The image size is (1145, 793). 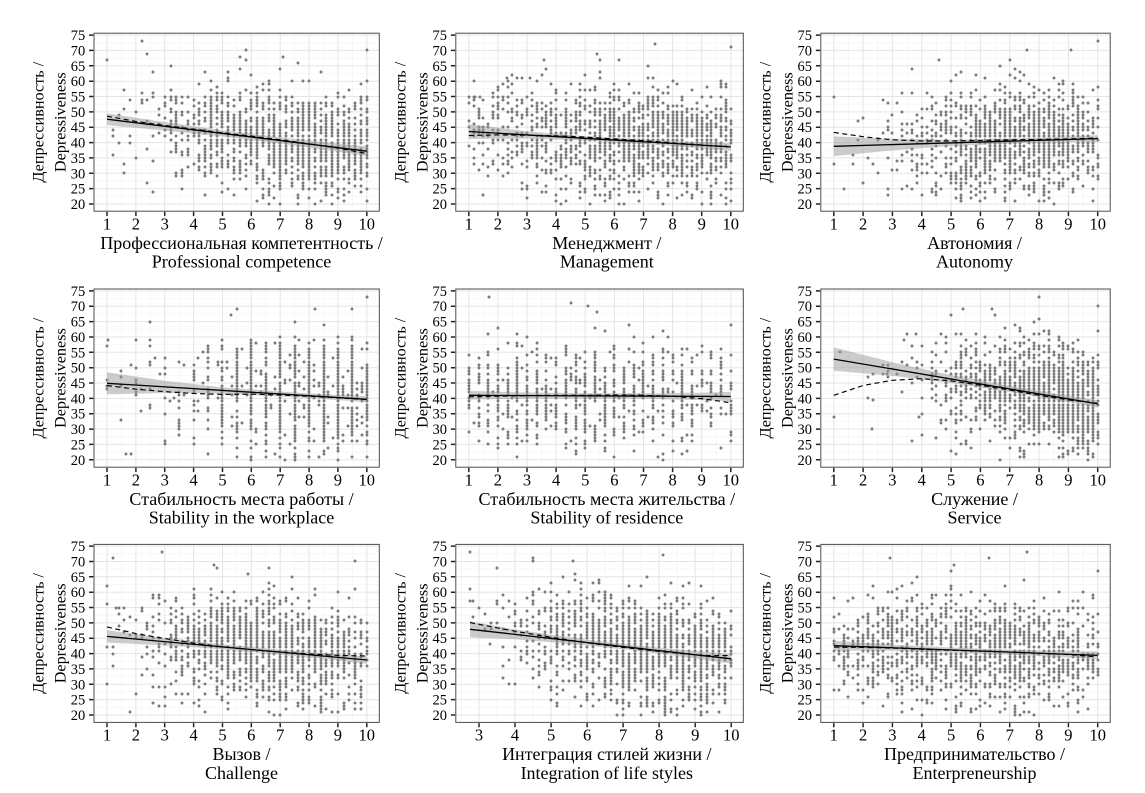 What do you see at coordinates (974, 262) in the screenshot?
I see `svg-text: Autonomy` at bounding box center [974, 262].